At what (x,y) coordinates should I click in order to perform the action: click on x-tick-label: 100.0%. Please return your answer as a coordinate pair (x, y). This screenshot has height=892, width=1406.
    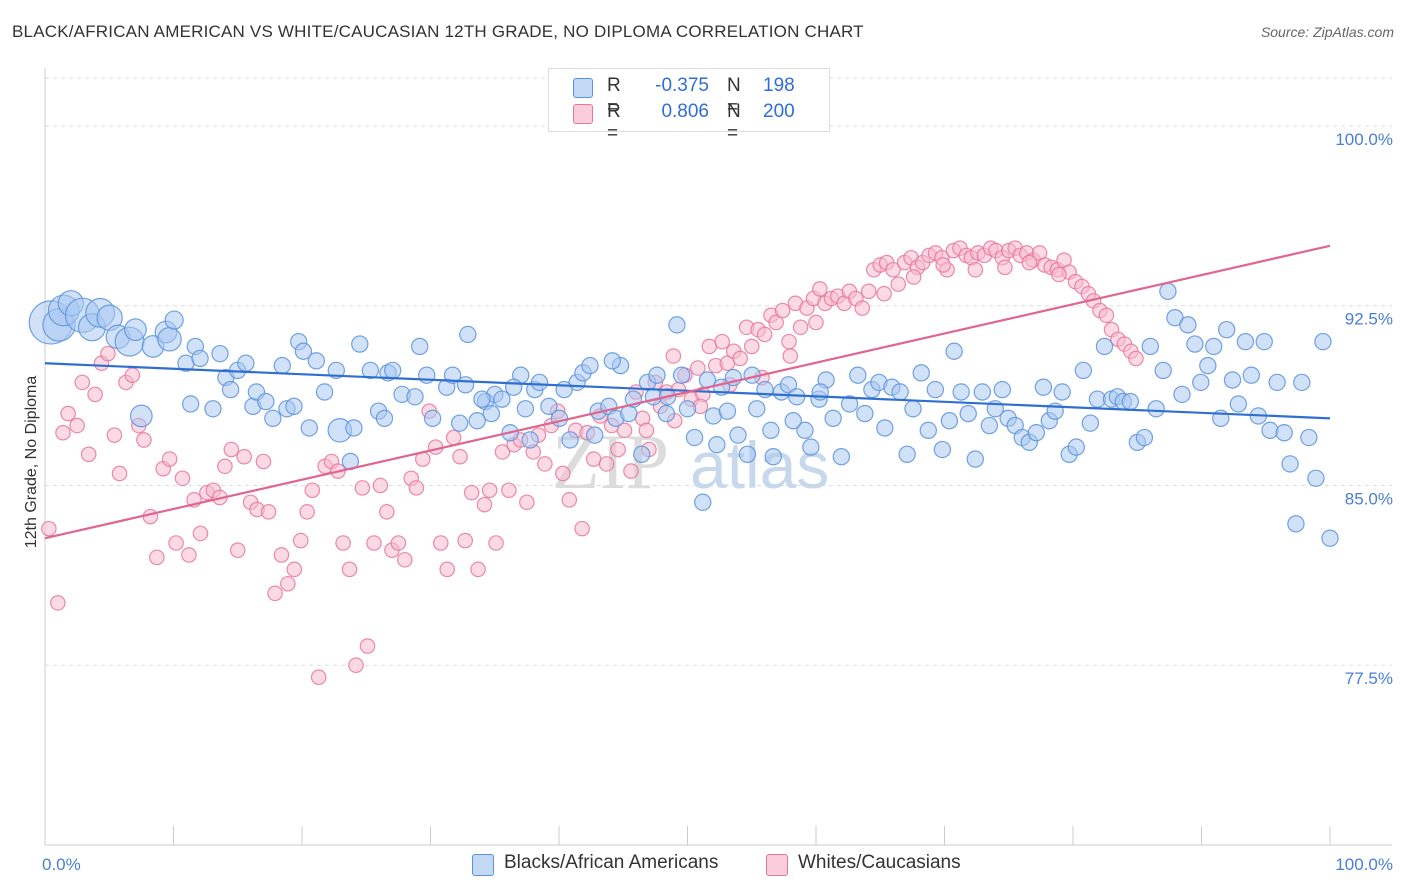
    Looking at the image, I should click on (1364, 864).